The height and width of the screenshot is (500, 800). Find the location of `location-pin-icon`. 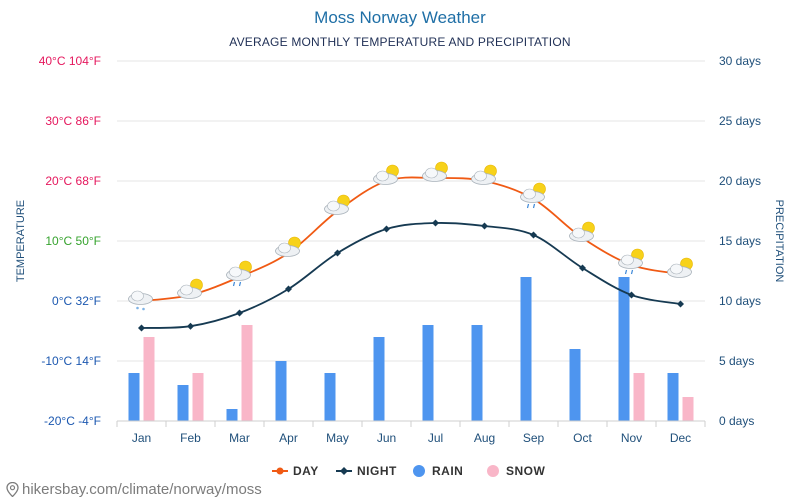

location-pin-icon is located at coordinates (12, 489).